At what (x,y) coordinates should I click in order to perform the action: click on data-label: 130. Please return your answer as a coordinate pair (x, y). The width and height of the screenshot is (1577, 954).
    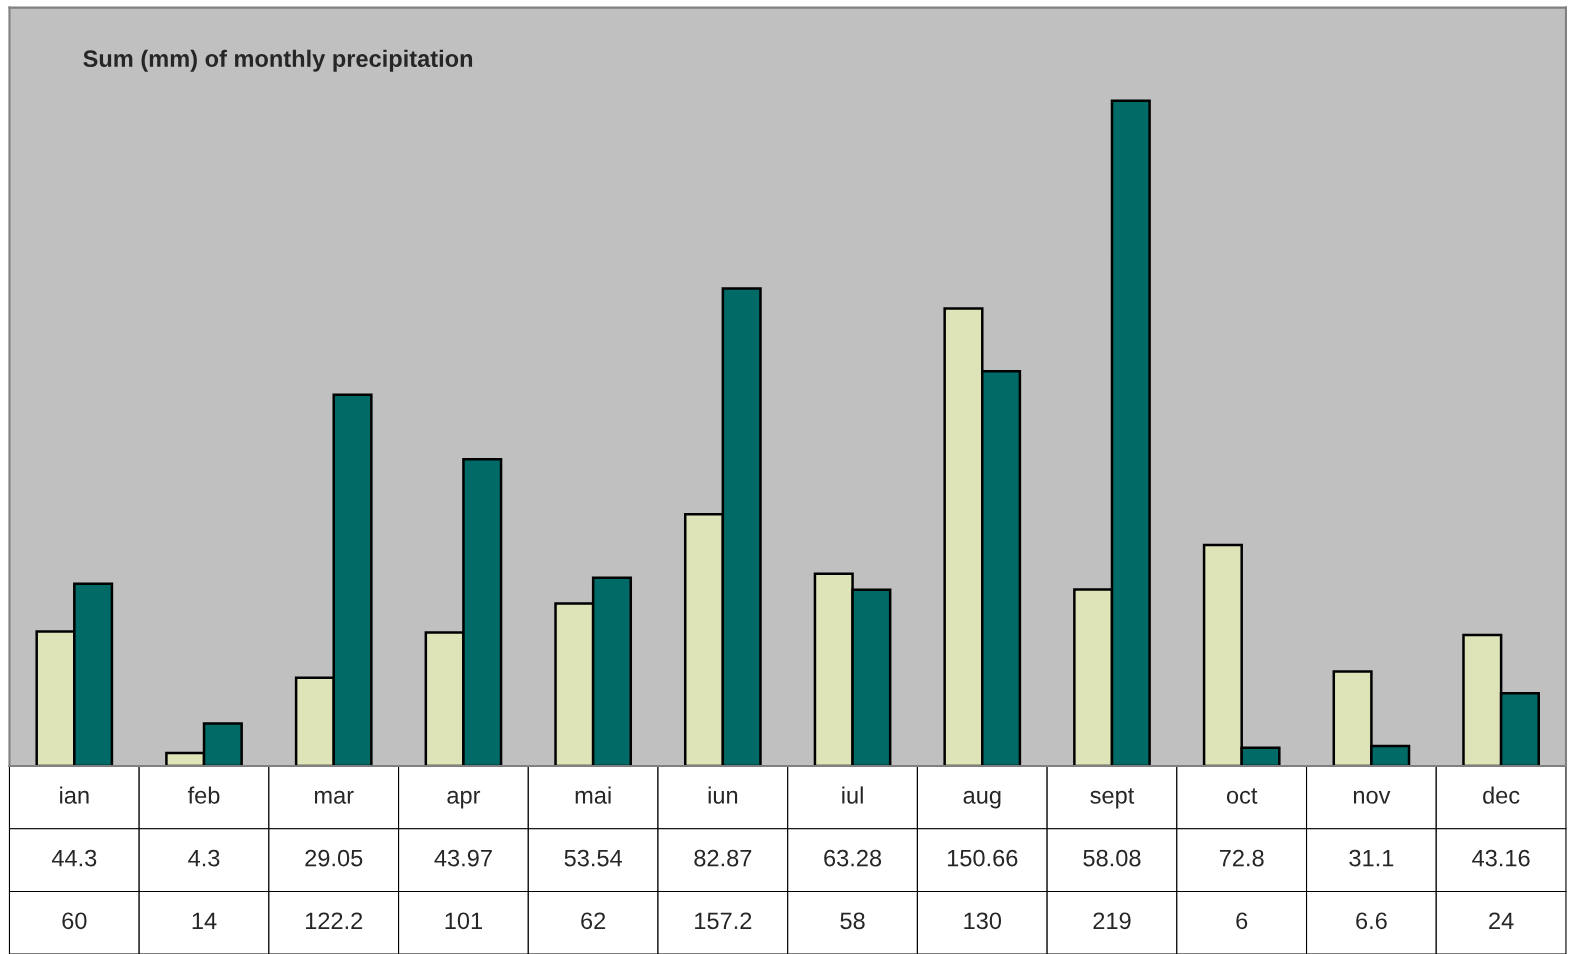
    Looking at the image, I should click on (983, 921).